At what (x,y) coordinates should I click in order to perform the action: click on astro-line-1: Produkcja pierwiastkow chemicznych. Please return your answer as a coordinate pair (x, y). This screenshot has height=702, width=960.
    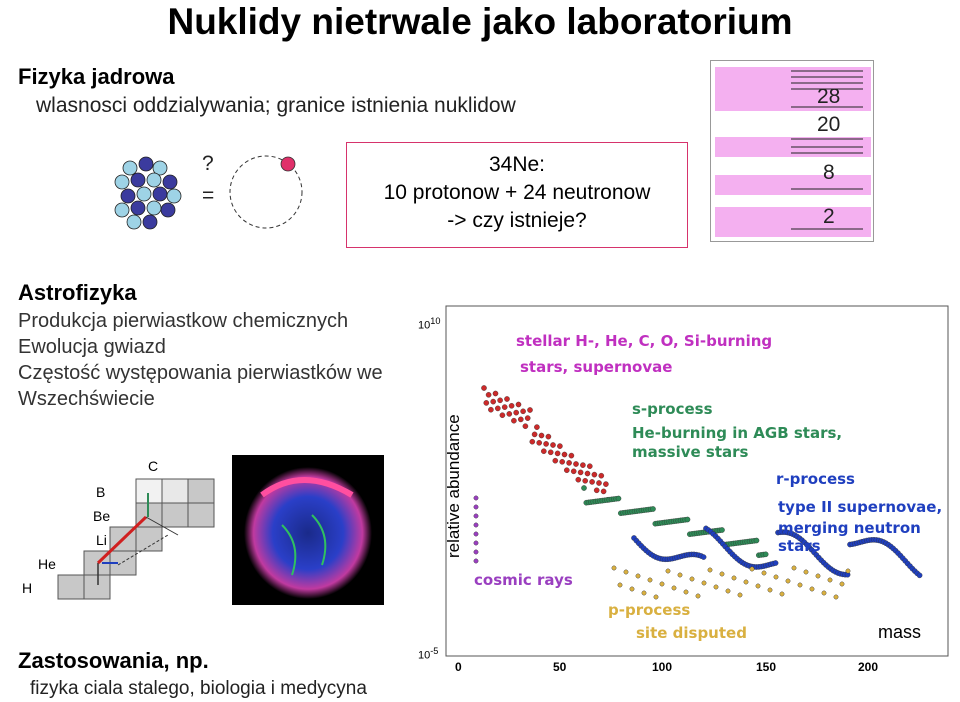
    Looking at the image, I should click on (183, 321).